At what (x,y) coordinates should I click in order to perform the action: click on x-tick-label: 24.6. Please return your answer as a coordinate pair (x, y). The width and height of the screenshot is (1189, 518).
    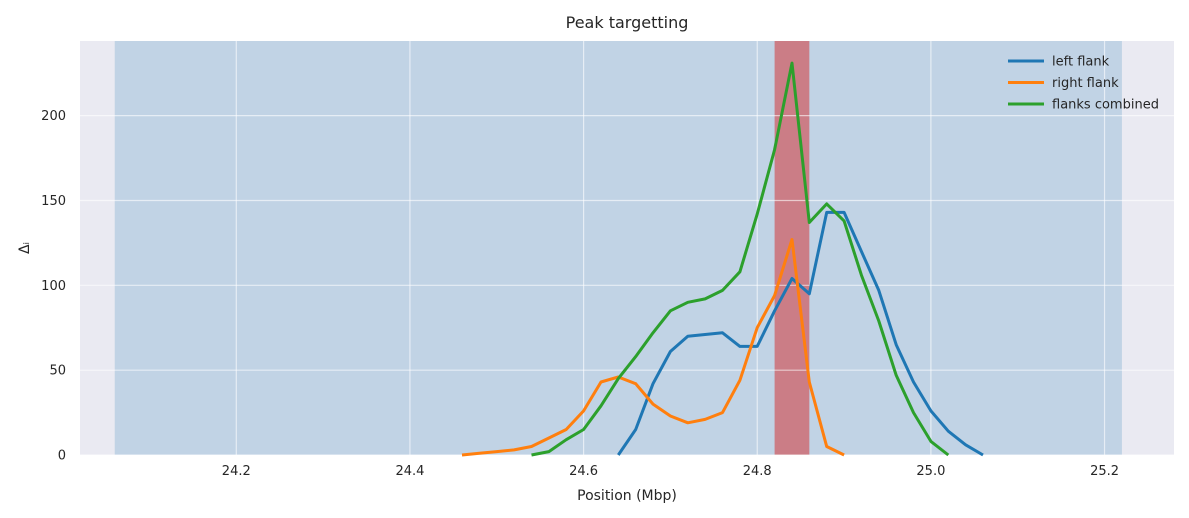
    Looking at the image, I should click on (583, 471).